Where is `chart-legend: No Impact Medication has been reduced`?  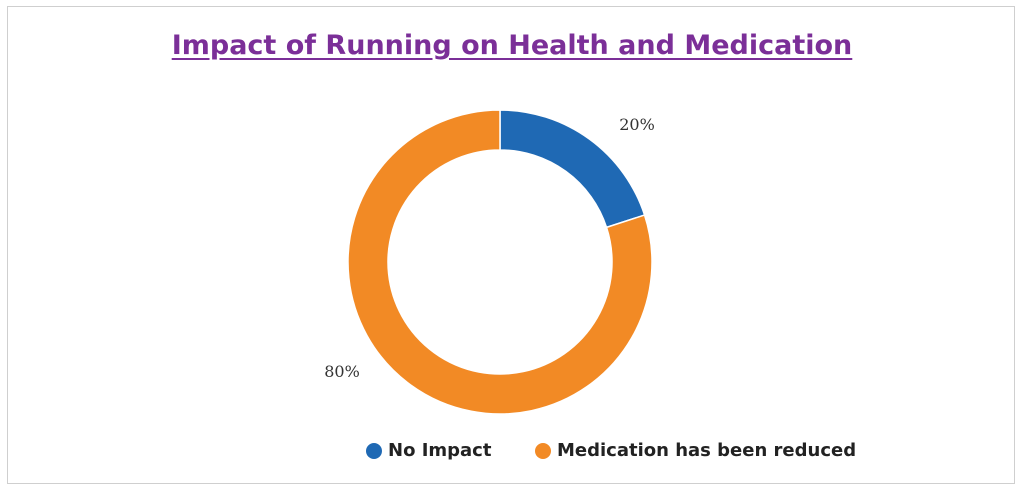
chart-legend: No Impact Medication has been reduced is located at coordinates (512, 452).